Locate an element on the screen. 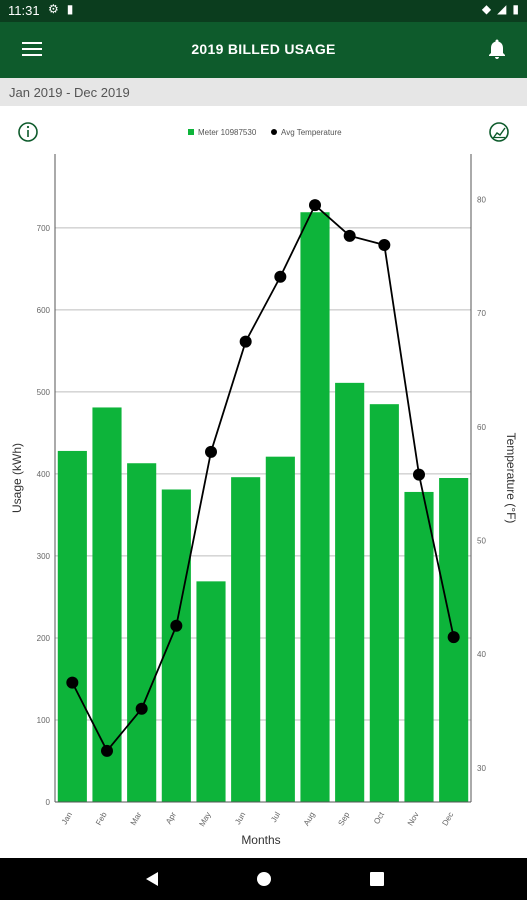 Image resolution: width=527 pixels, height=900 pixels. y-tick-label-left: 600 is located at coordinates (44, 310).